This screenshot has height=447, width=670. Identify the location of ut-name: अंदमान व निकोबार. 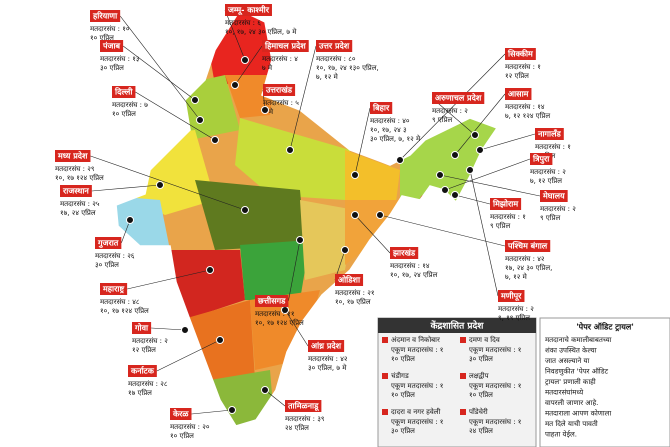
(415, 339).